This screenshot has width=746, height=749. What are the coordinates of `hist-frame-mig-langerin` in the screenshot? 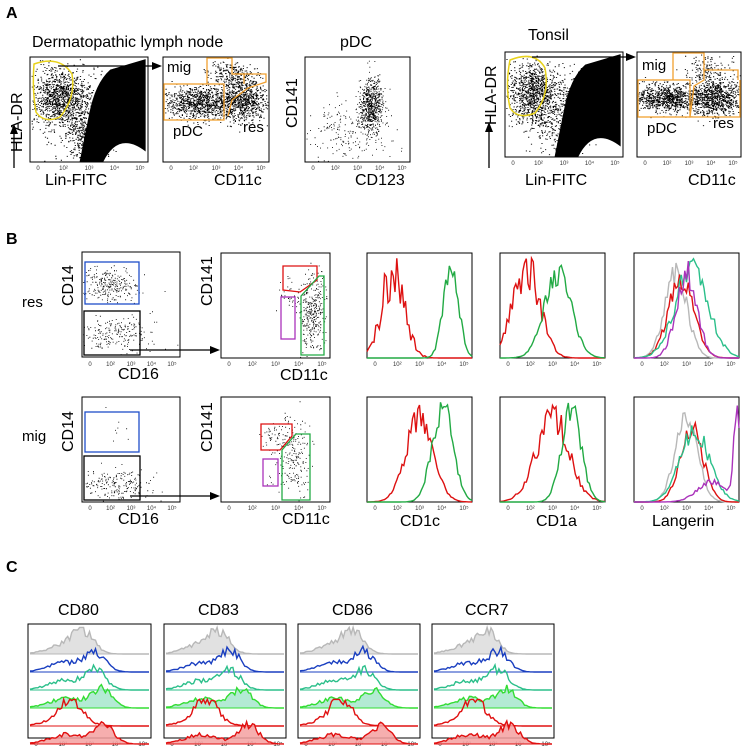 It's located at (686, 449).